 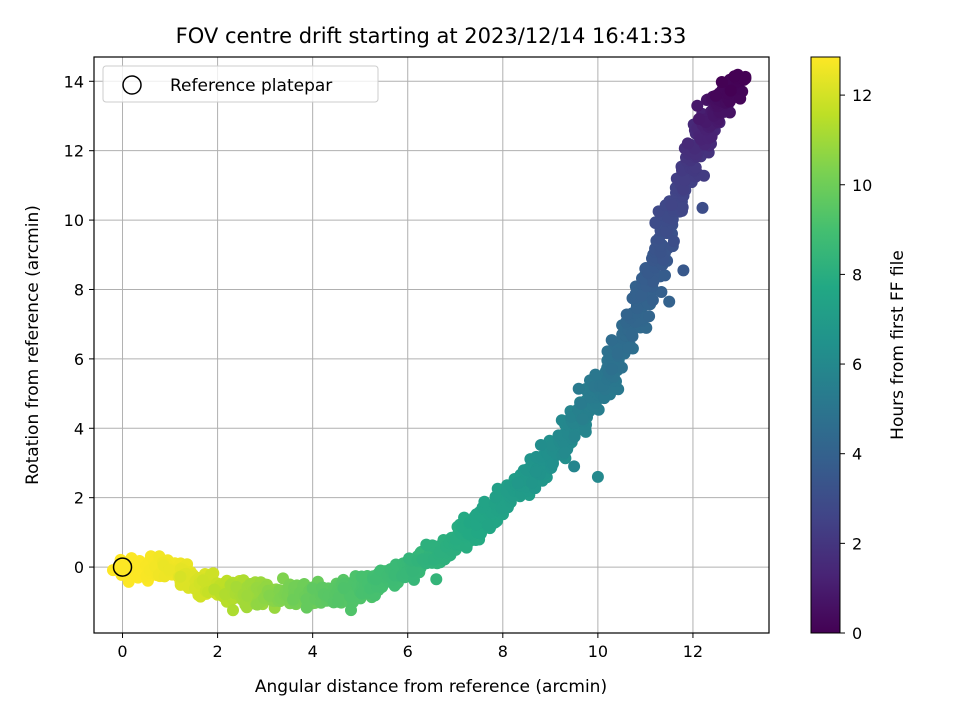 I want to click on x-tick-label: 2, so click(x=217, y=651).